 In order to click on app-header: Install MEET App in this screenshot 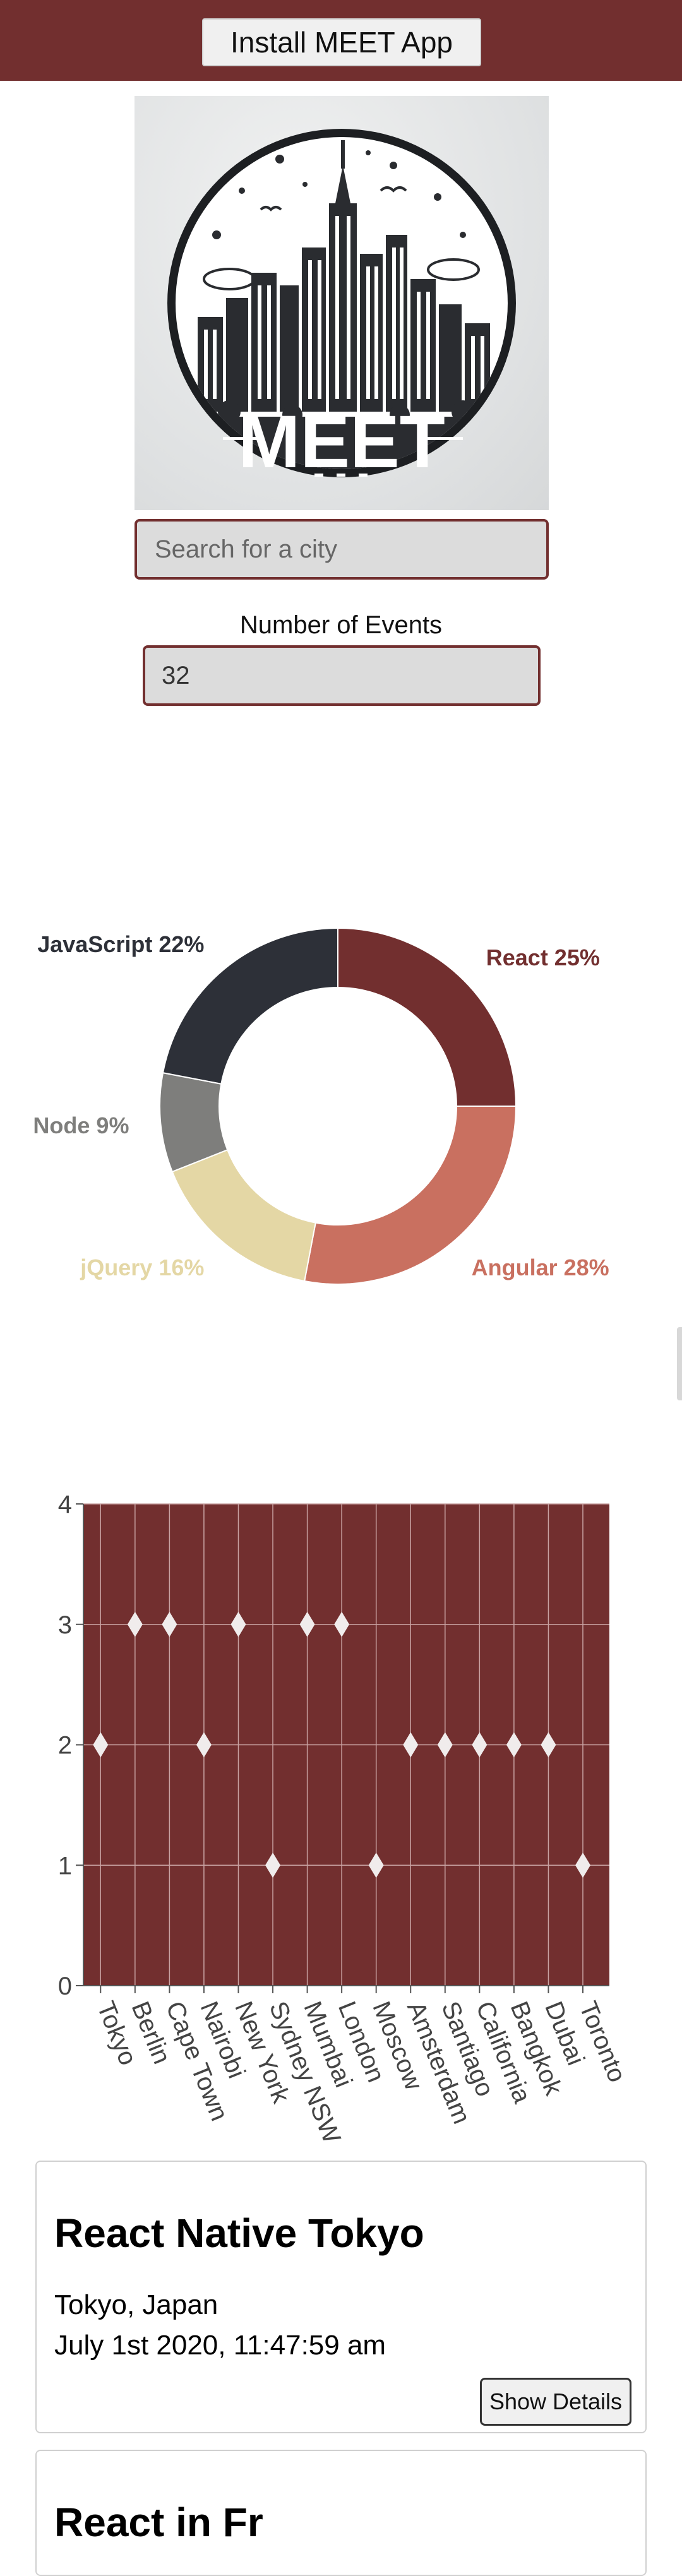, I will do `click(341, 40)`.